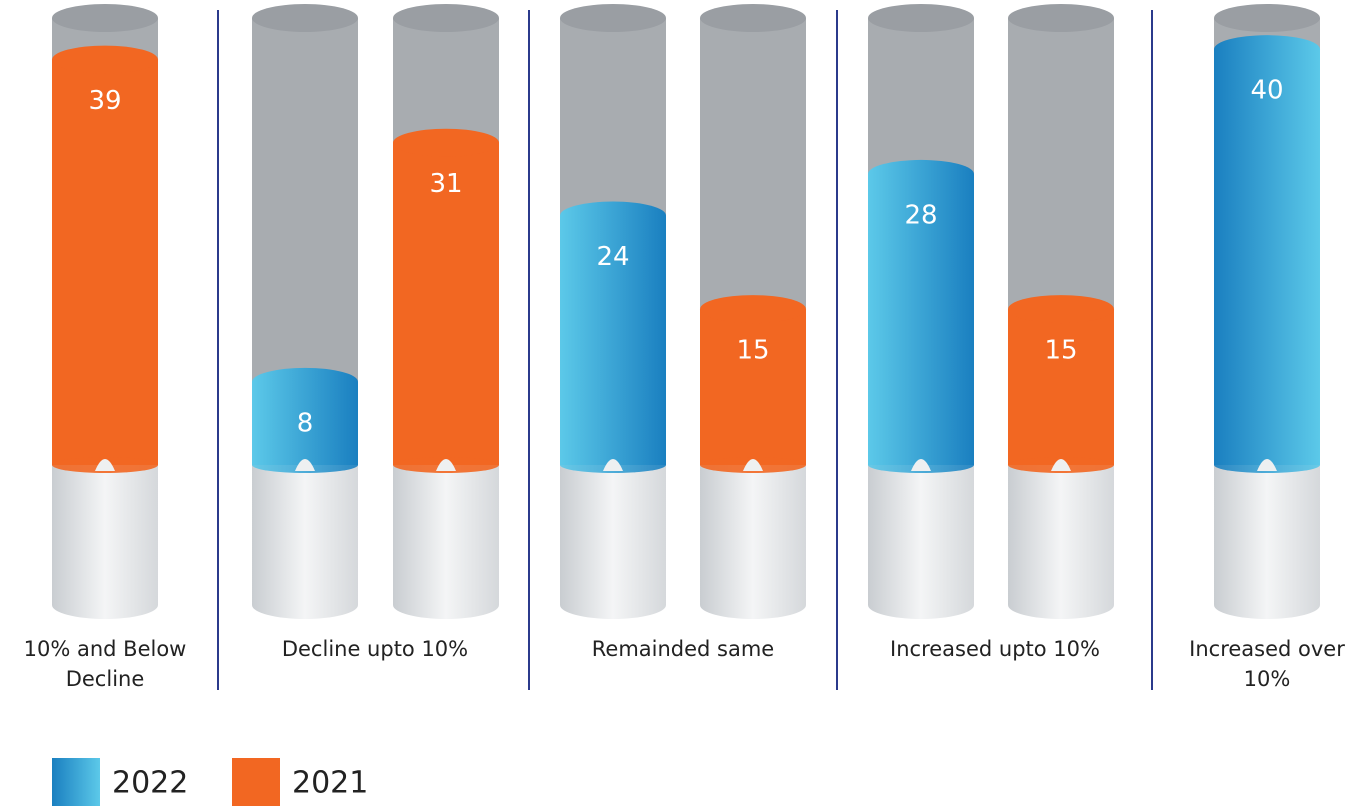  What do you see at coordinates (150, 783) in the screenshot?
I see `legend-label: 2022` at bounding box center [150, 783].